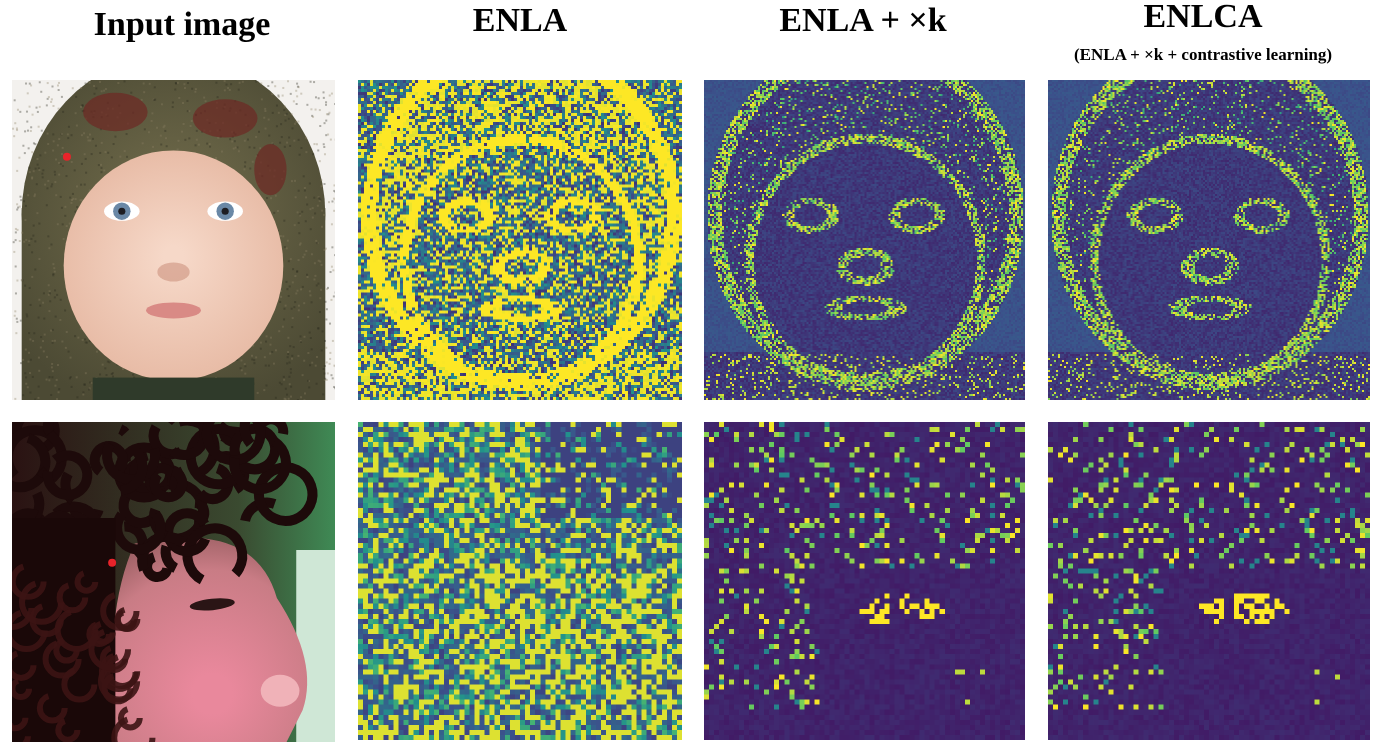 This screenshot has height=755, width=1388. I want to click on column-header-enlca: ENLCA (ENLA + ×k + contrastive learning), so click(1203, 31).